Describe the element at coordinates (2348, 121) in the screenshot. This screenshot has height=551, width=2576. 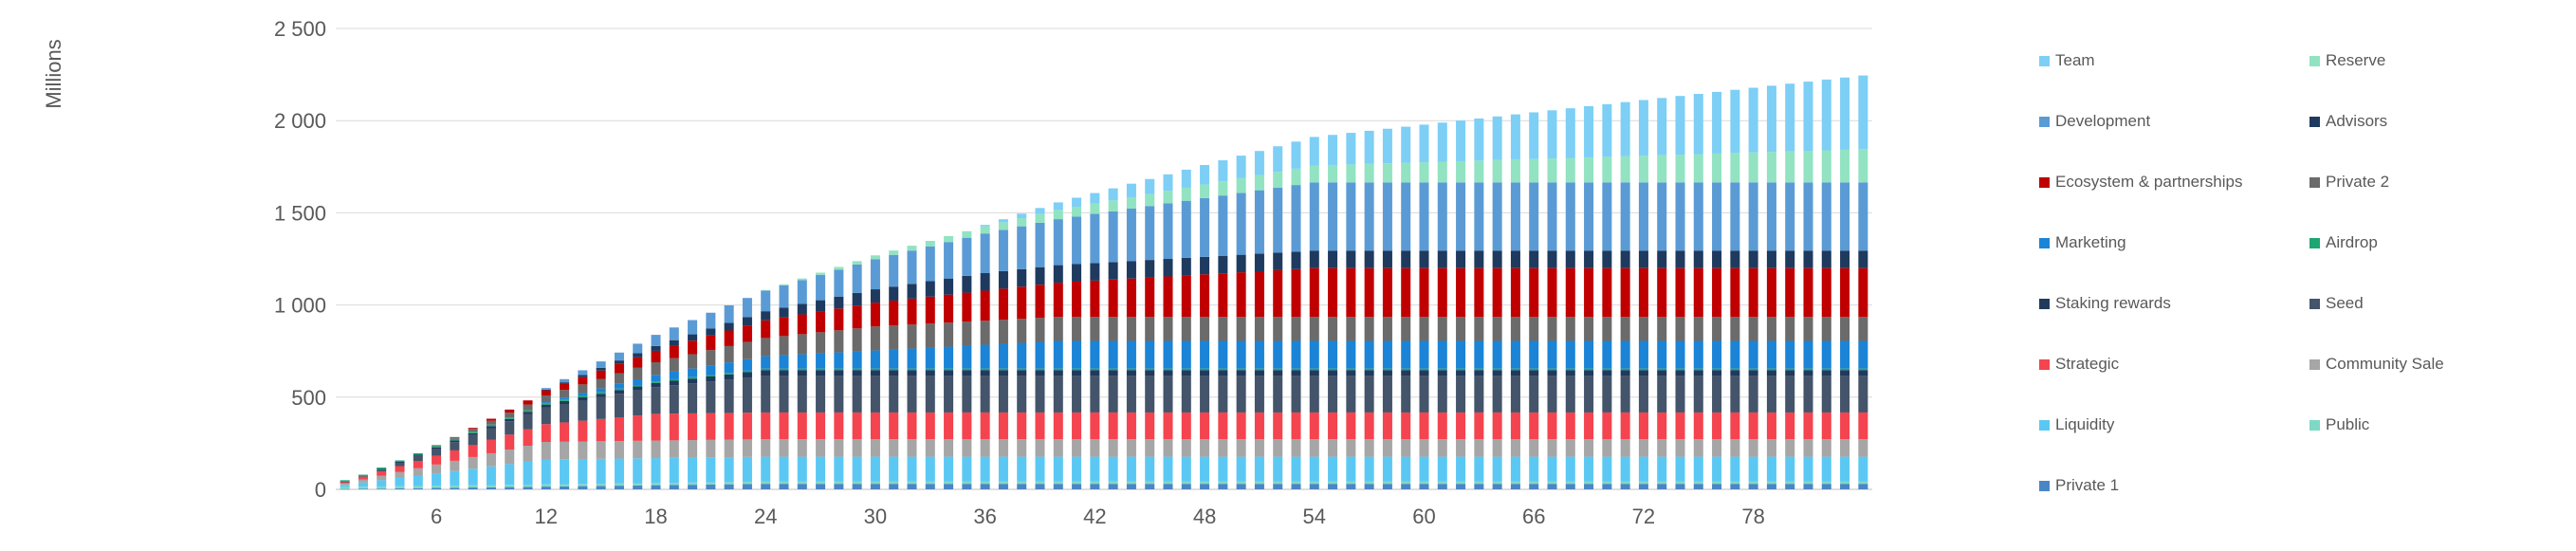
I see `legend-item: Advisors` at that location.